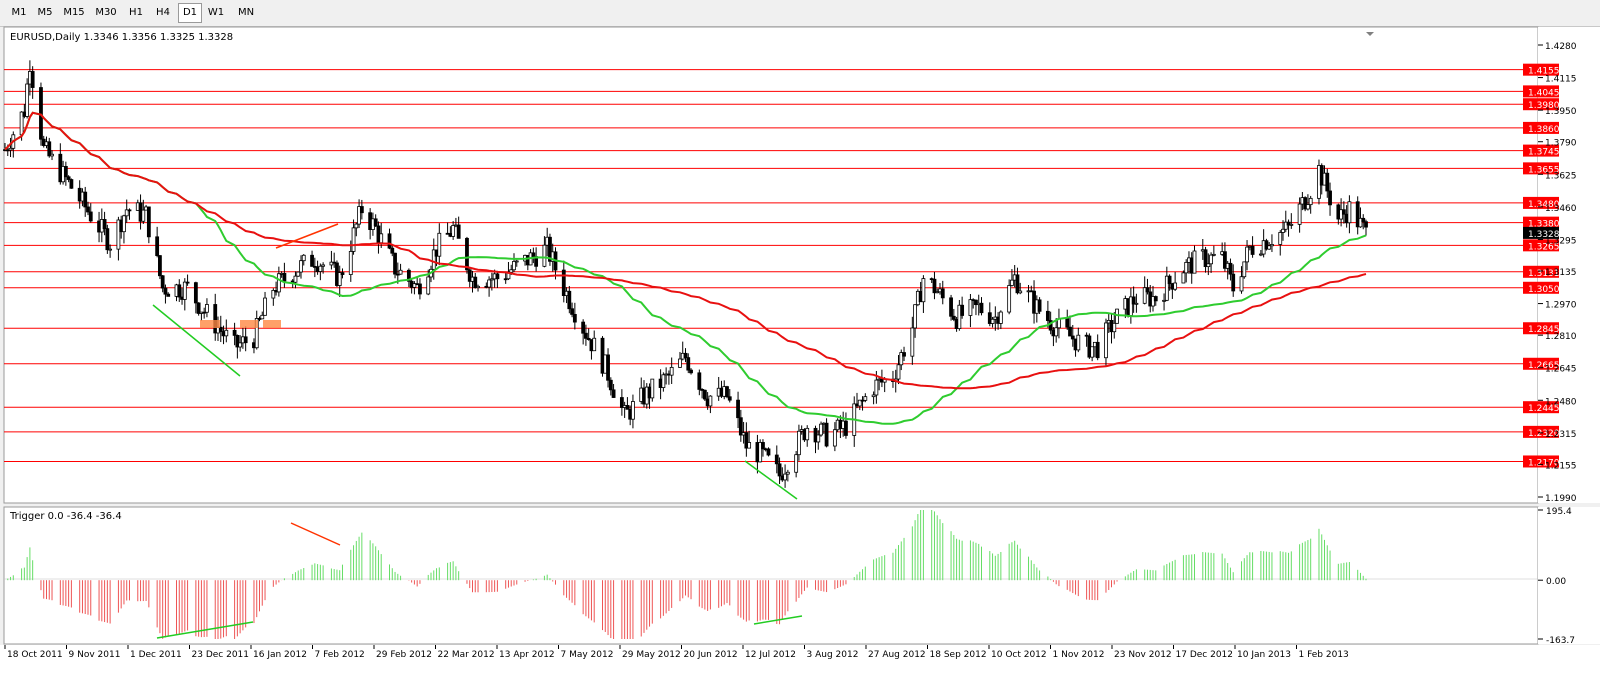 The image size is (1600, 674). I want to click on date-label: 13 Apr 2012, so click(527, 655).